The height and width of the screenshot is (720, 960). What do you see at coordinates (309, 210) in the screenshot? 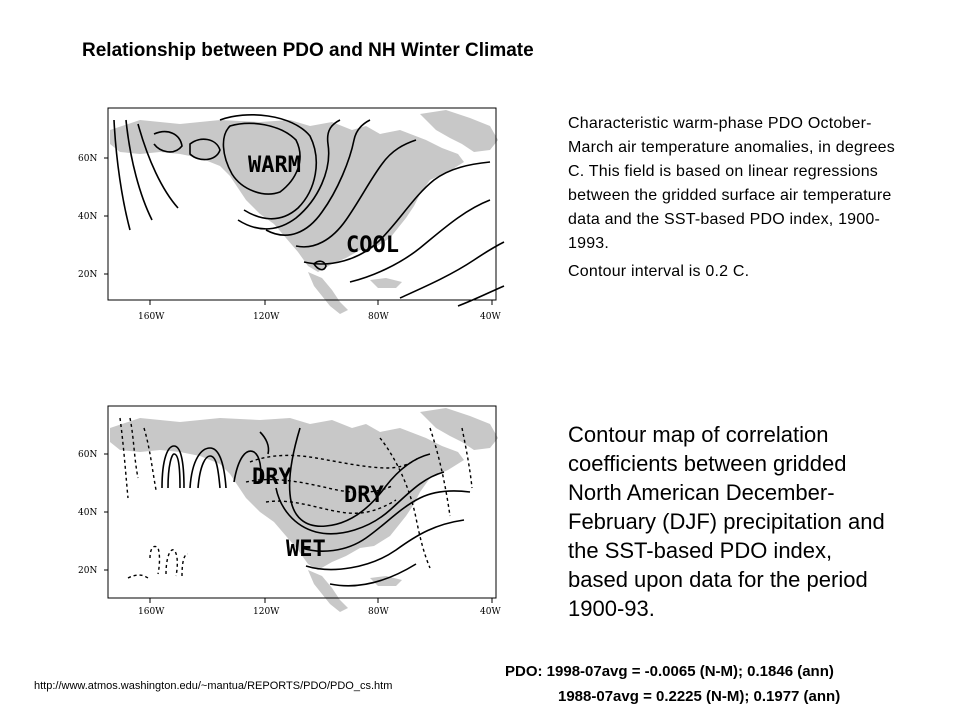
I see `temperature-contours` at bounding box center [309, 210].